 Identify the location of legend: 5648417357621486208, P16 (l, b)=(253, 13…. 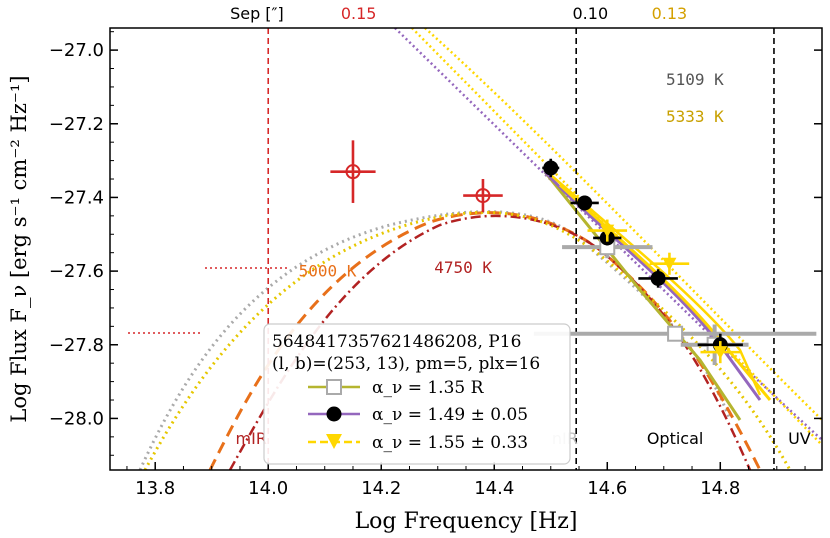
(417, 394).